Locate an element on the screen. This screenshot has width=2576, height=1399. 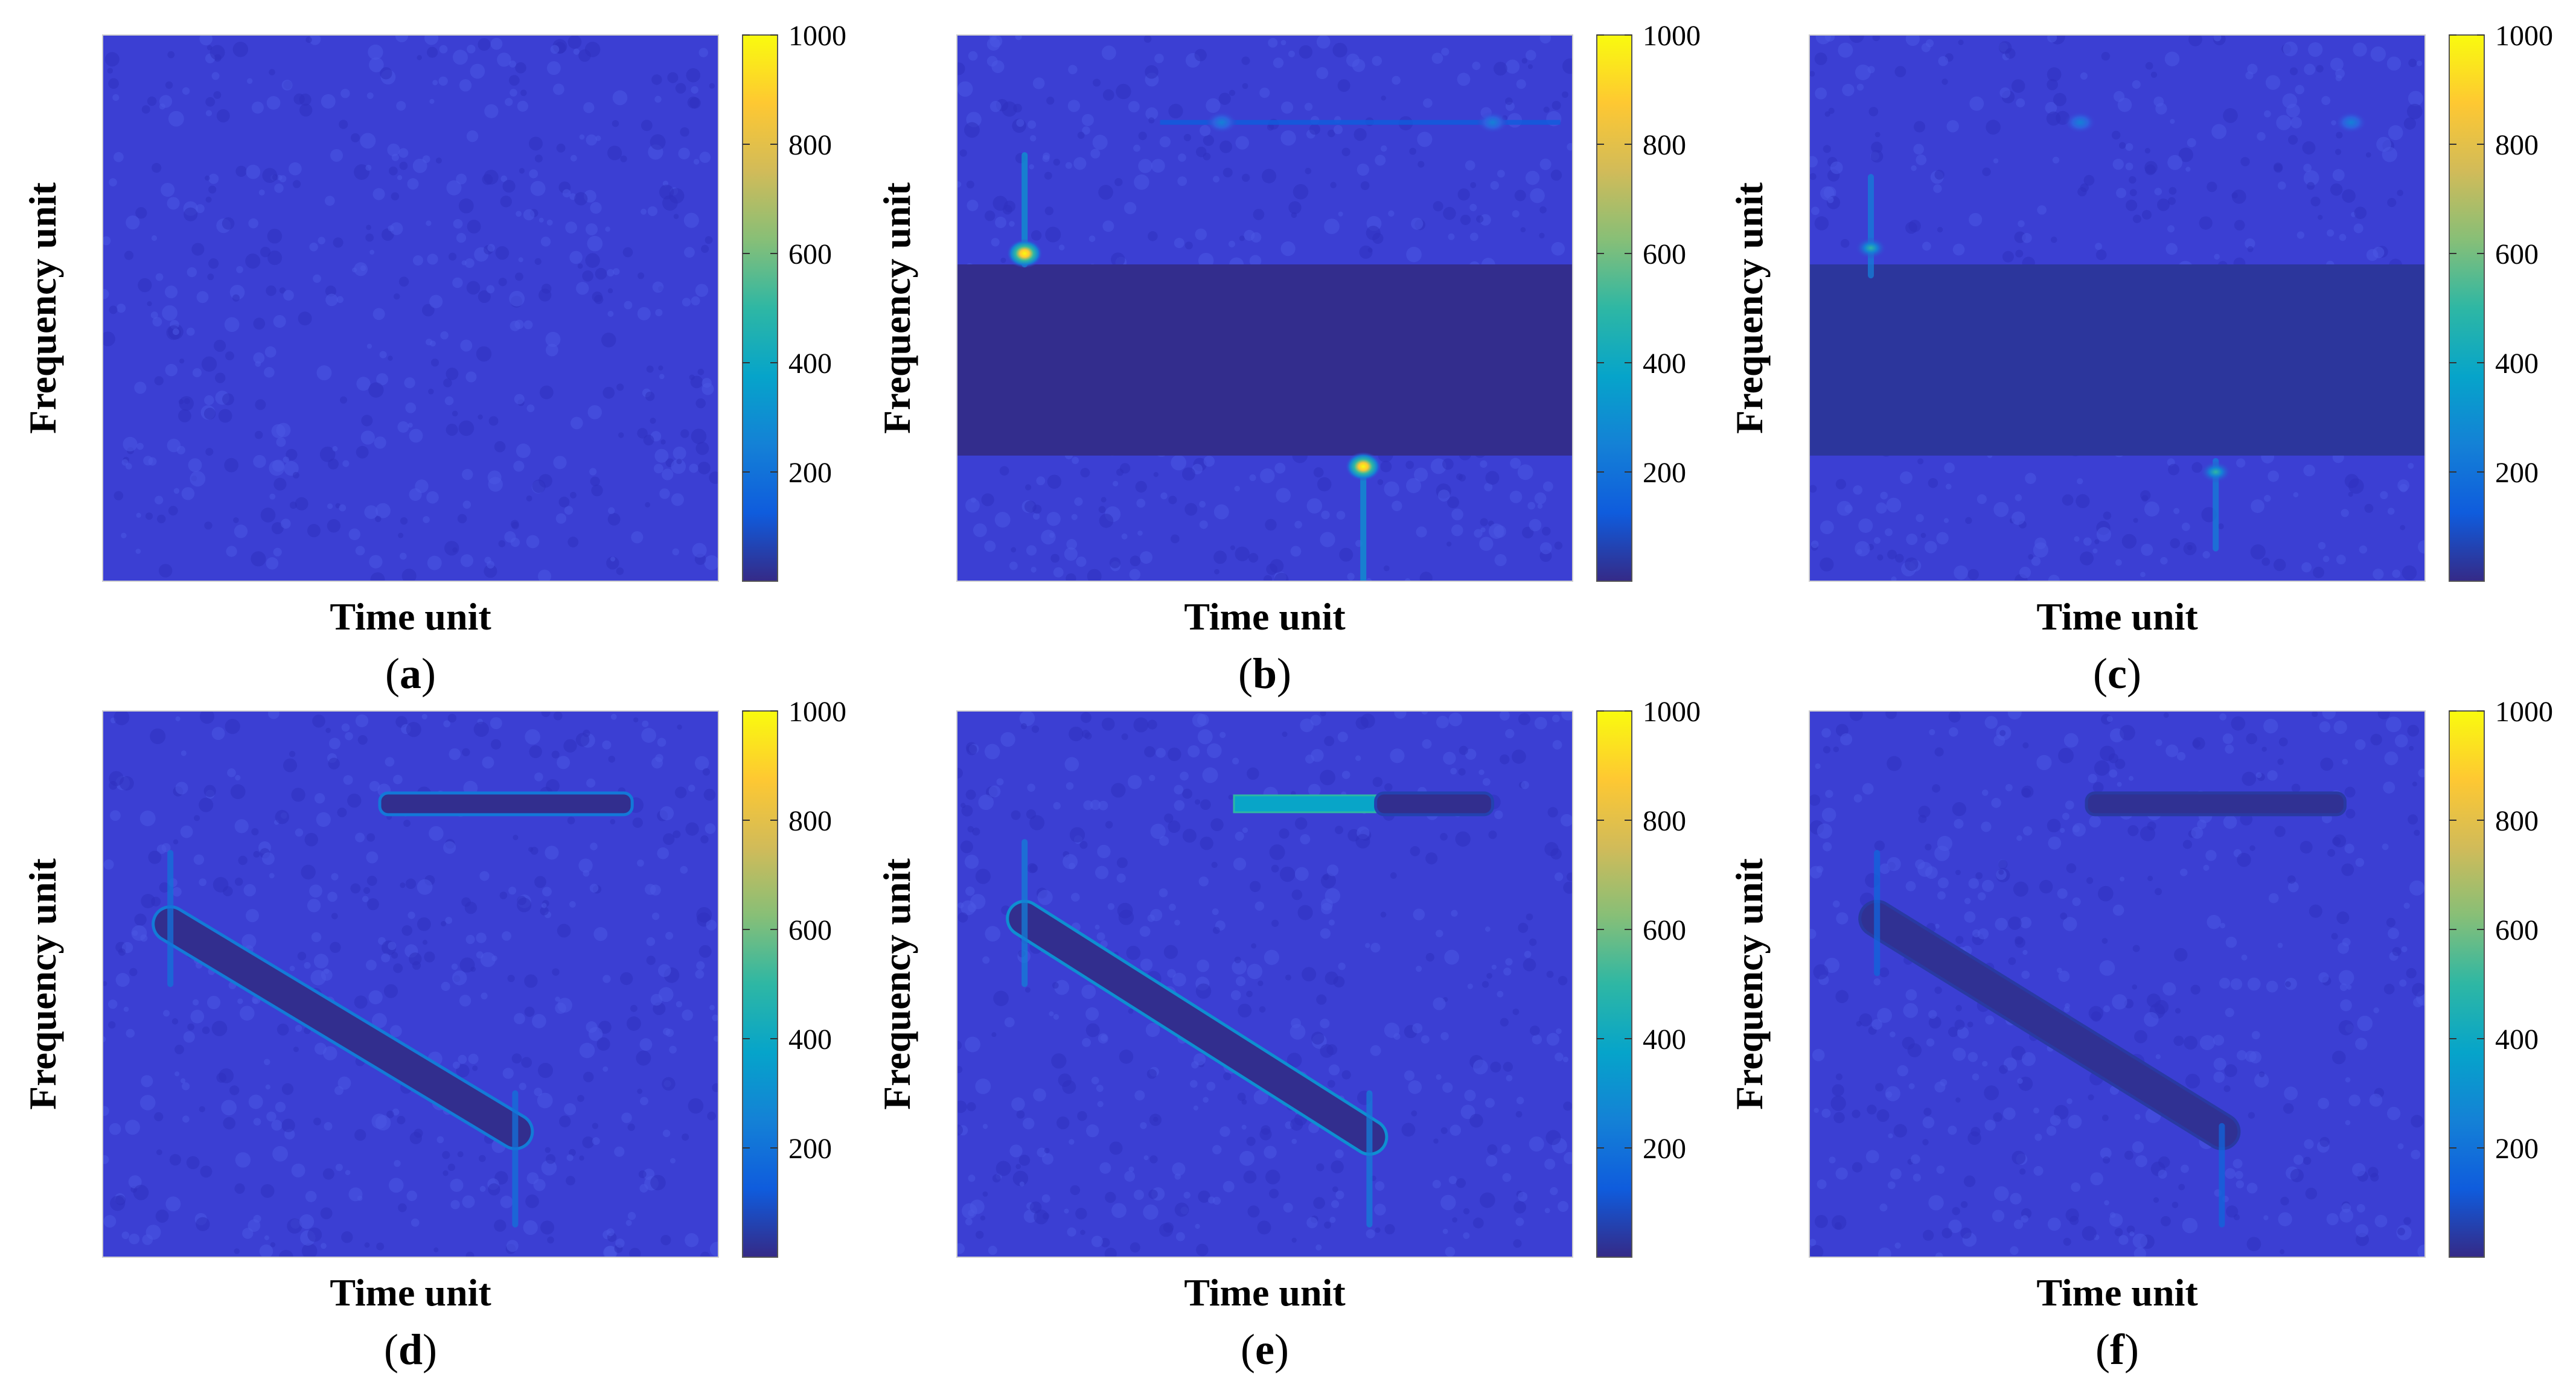
panel-label: (d) is located at coordinates (411, 1349).